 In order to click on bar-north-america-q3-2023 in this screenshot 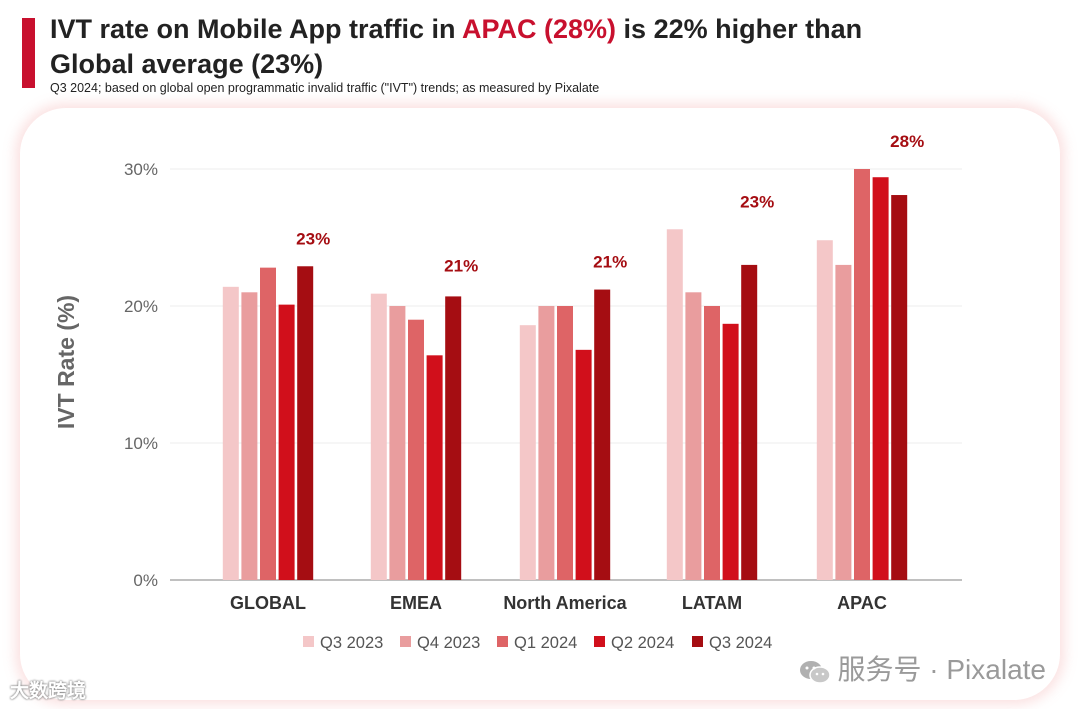, I will do `click(527, 452)`.